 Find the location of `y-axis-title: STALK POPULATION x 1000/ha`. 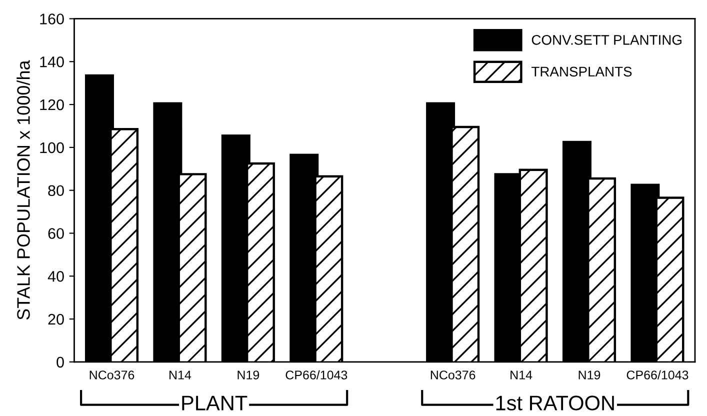

y-axis-title: STALK POPULATION x 1000/ha is located at coordinates (23, 190).